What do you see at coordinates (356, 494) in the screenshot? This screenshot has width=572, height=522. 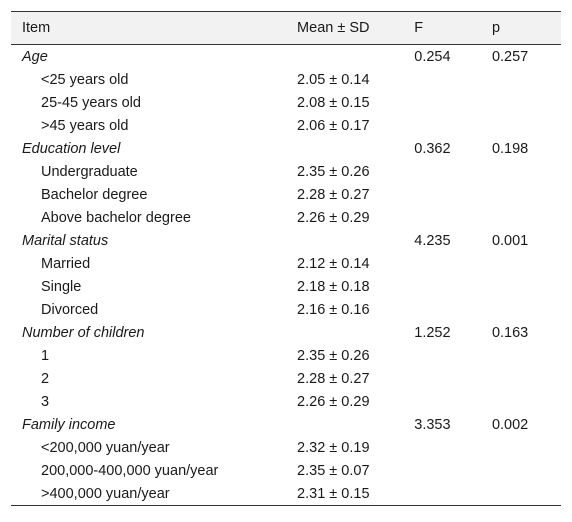 I see `row-mean-sd: 2.31 ± 0.15` at bounding box center [356, 494].